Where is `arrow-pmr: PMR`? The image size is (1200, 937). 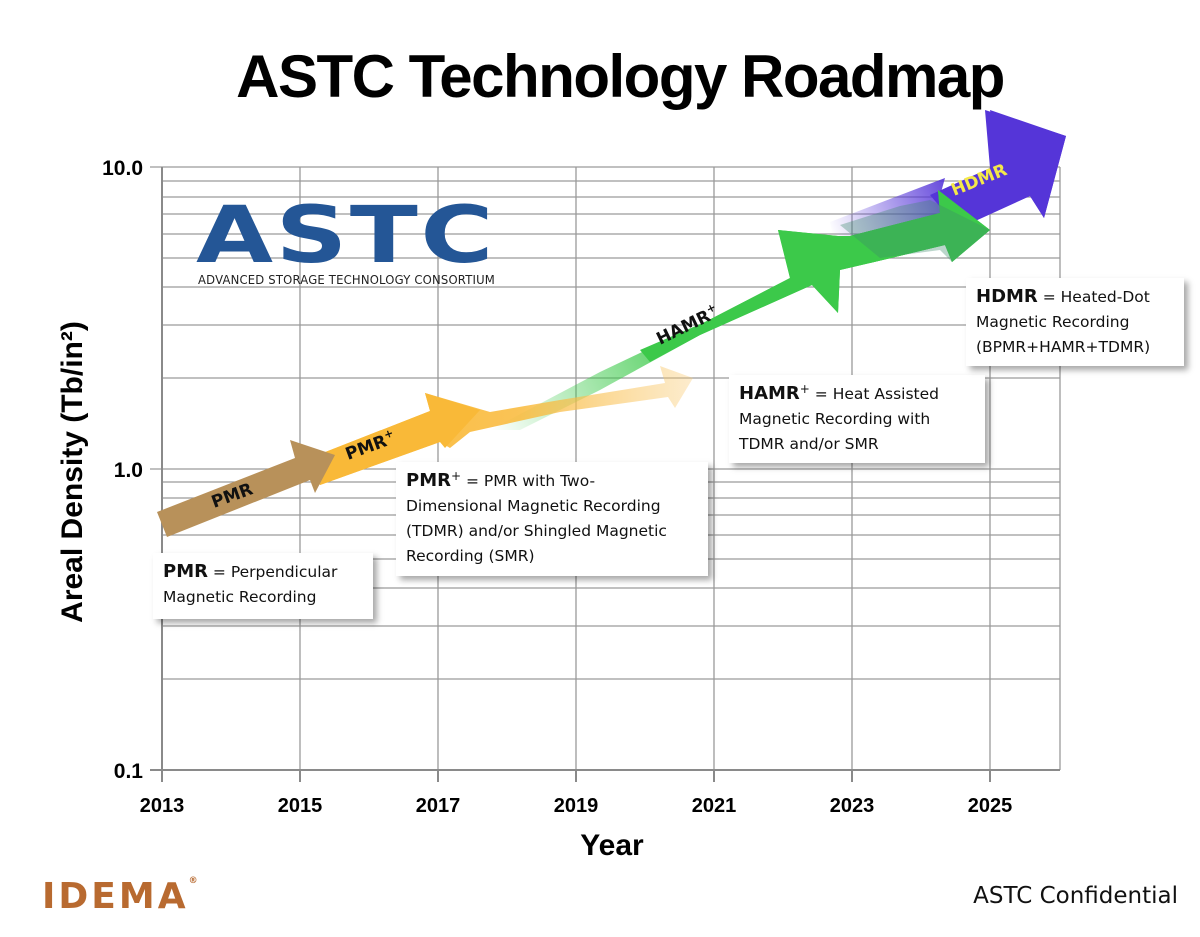 arrow-pmr: PMR is located at coordinates (246, 488).